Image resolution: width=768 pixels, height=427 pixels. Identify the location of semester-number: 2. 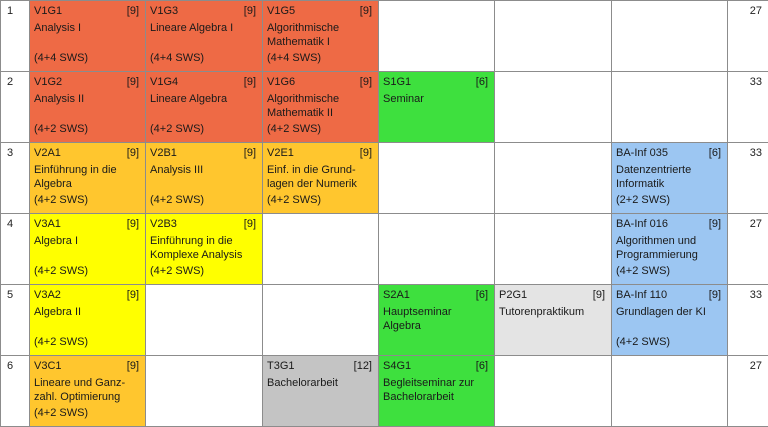
(15, 107).